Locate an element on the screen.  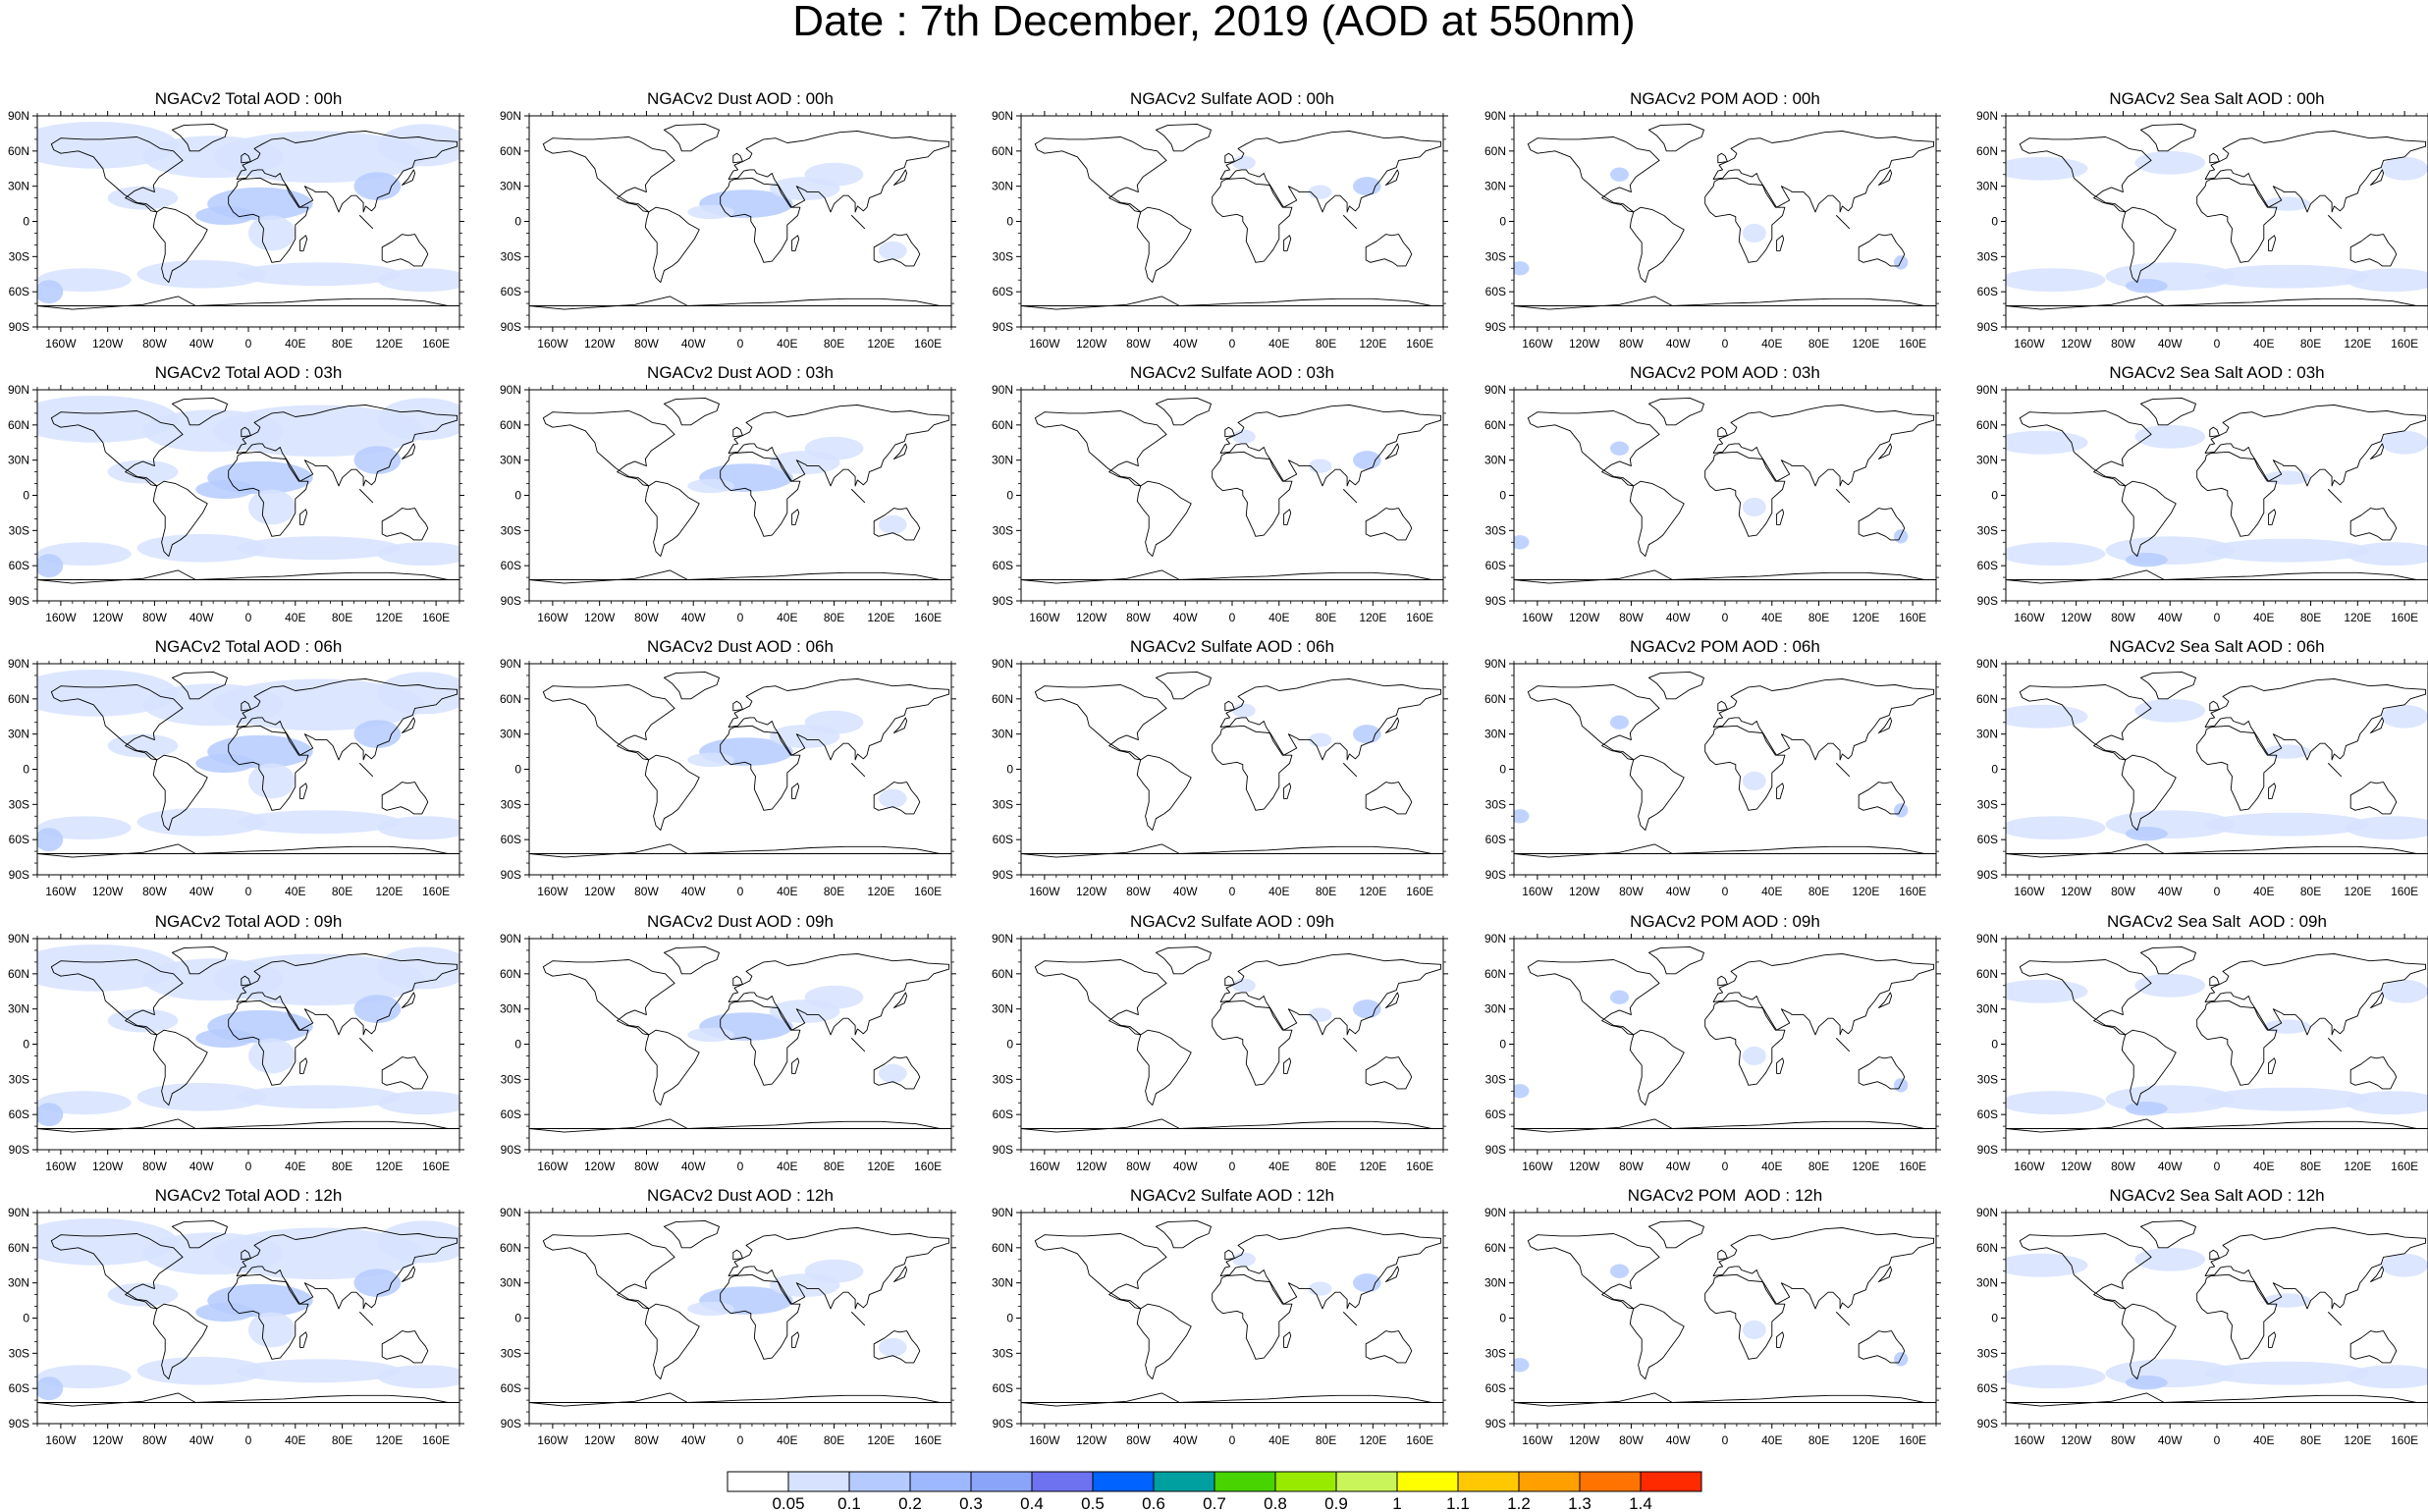
panel-title: NGACv2 POM AOD : 03h is located at coordinates (1725, 372).